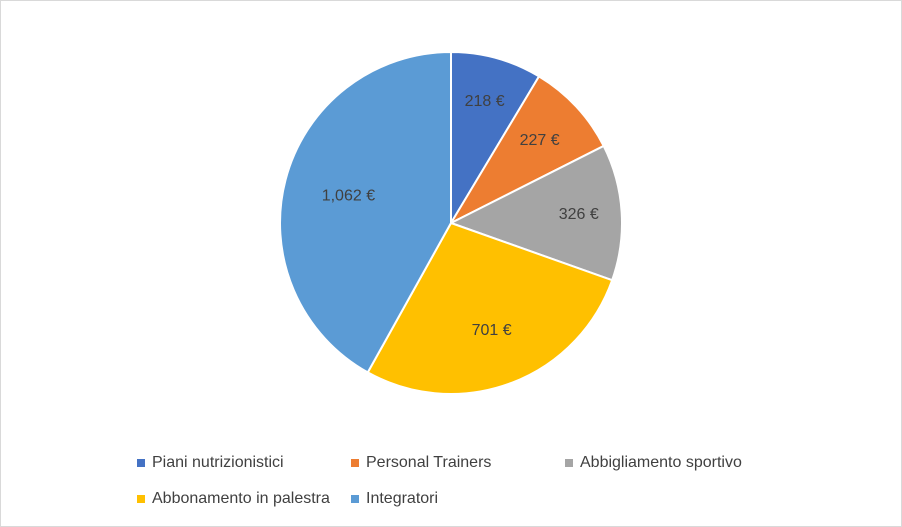 This screenshot has height=527, width=902. What do you see at coordinates (348, 196) in the screenshot?
I see `data-label: 1,062 €` at bounding box center [348, 196].